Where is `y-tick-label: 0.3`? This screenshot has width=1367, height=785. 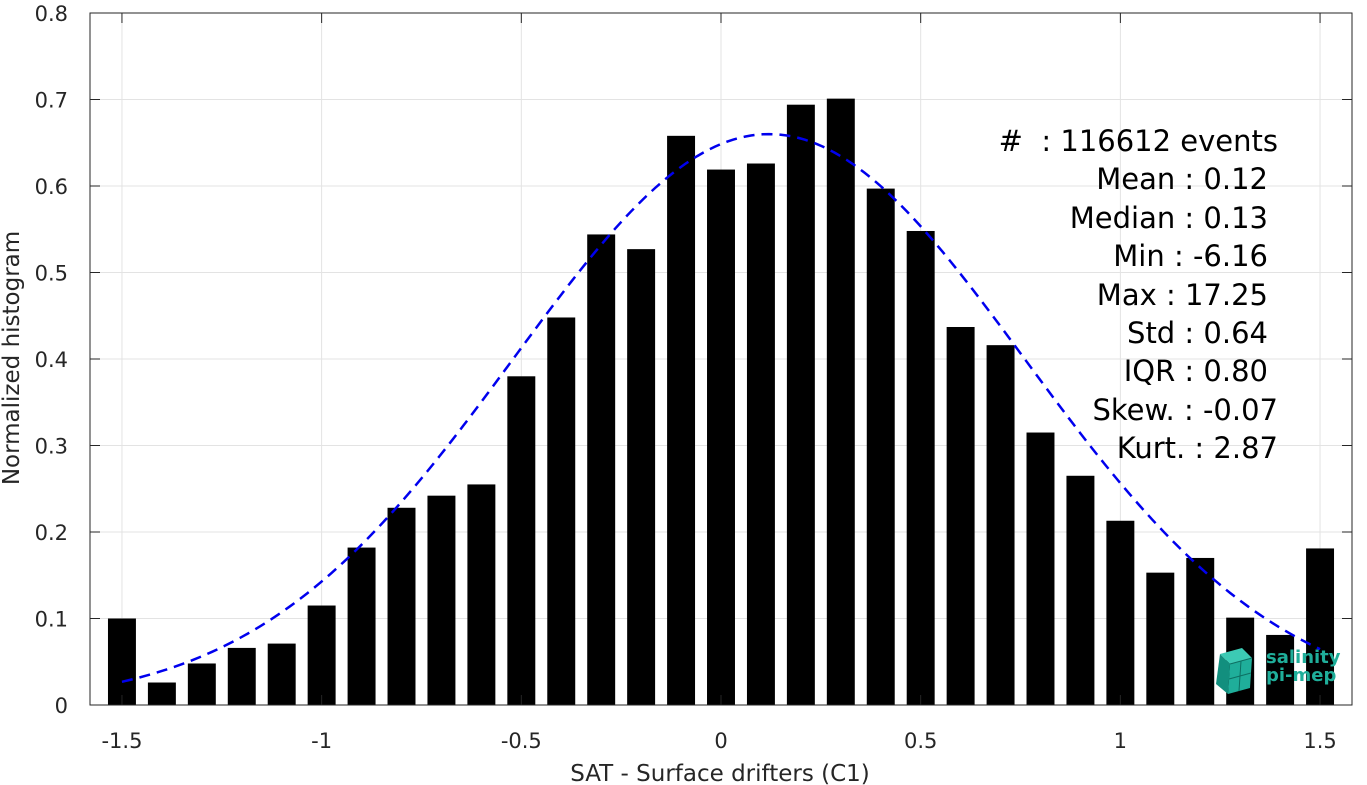
y-tick-label: 0.3 is located at coordinates (51, 447).